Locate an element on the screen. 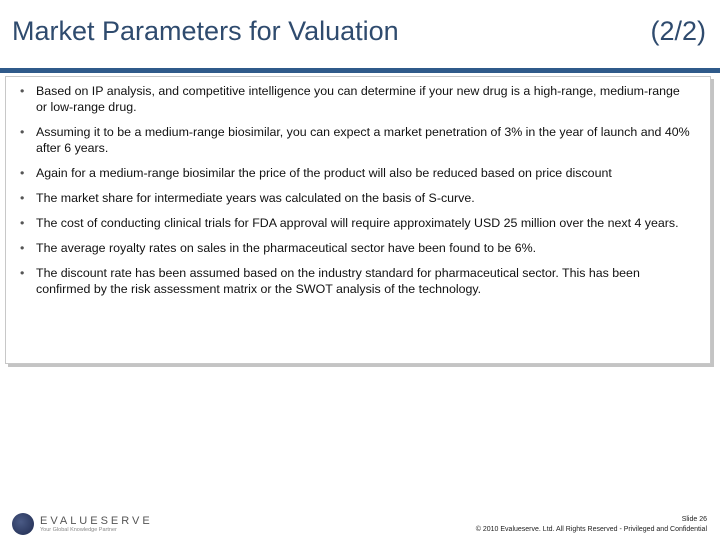 This screenshot has width=720, height=540. title-divider is located at coordinates (360, 70).